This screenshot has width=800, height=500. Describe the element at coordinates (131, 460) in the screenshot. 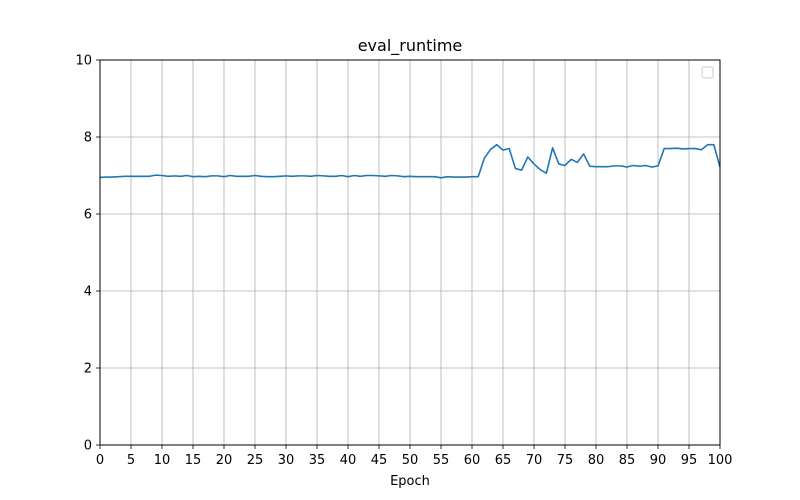

I see `x-tick-label: 5` at that location.